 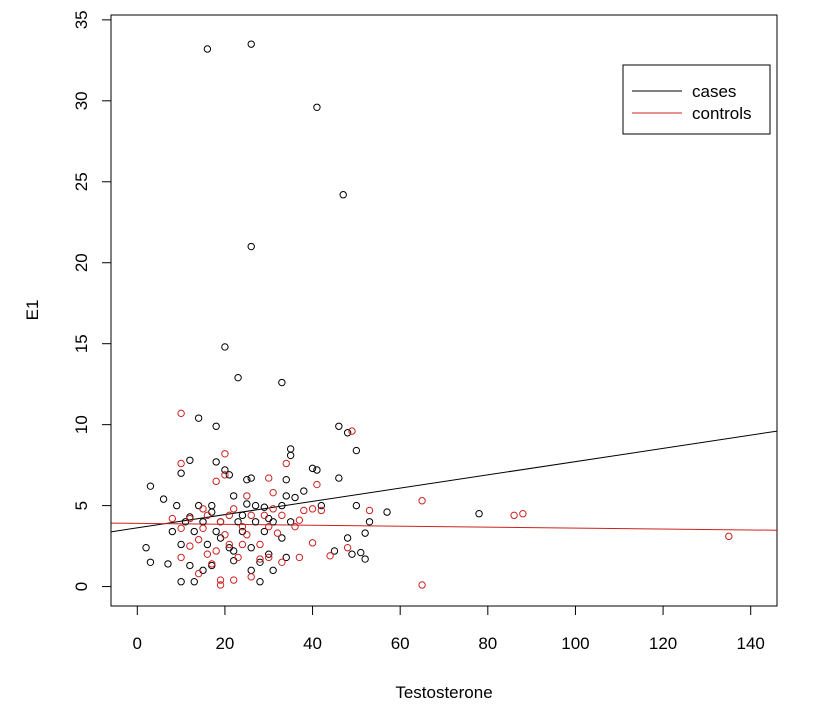 I want to click on y-tick-label: 15, so click(x=81, y=343).